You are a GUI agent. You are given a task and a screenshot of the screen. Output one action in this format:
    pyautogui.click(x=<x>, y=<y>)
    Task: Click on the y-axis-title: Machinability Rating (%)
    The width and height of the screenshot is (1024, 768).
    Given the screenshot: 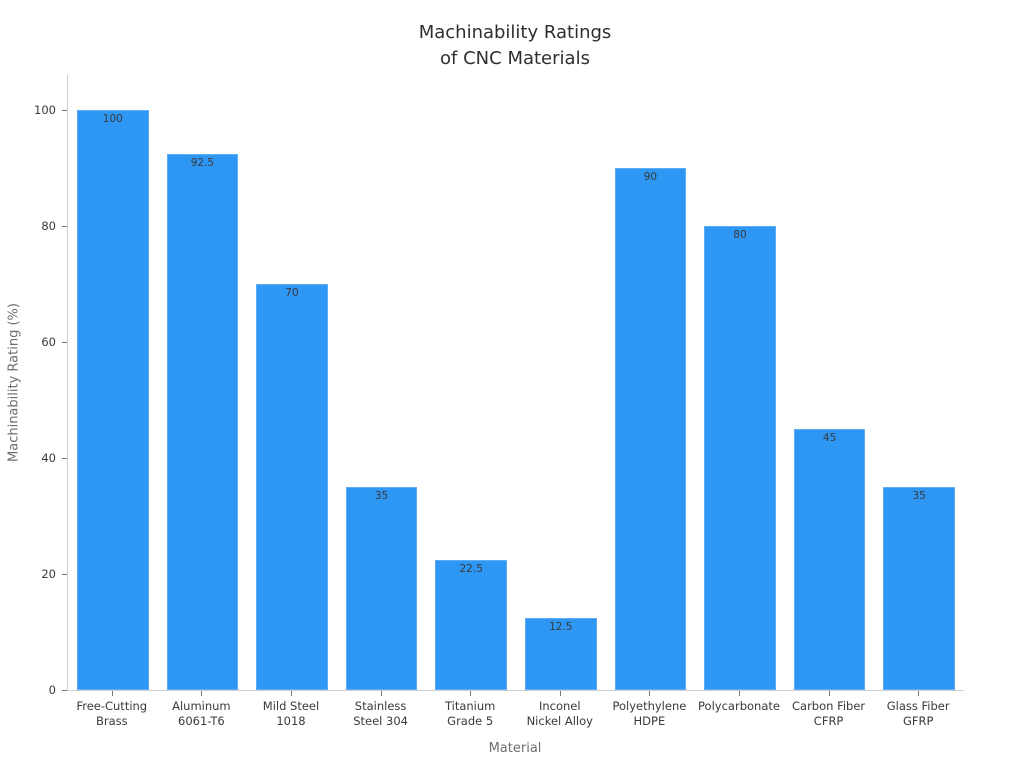 What is the action you would take?
    pyautogui.click(x=14, y=382)
    